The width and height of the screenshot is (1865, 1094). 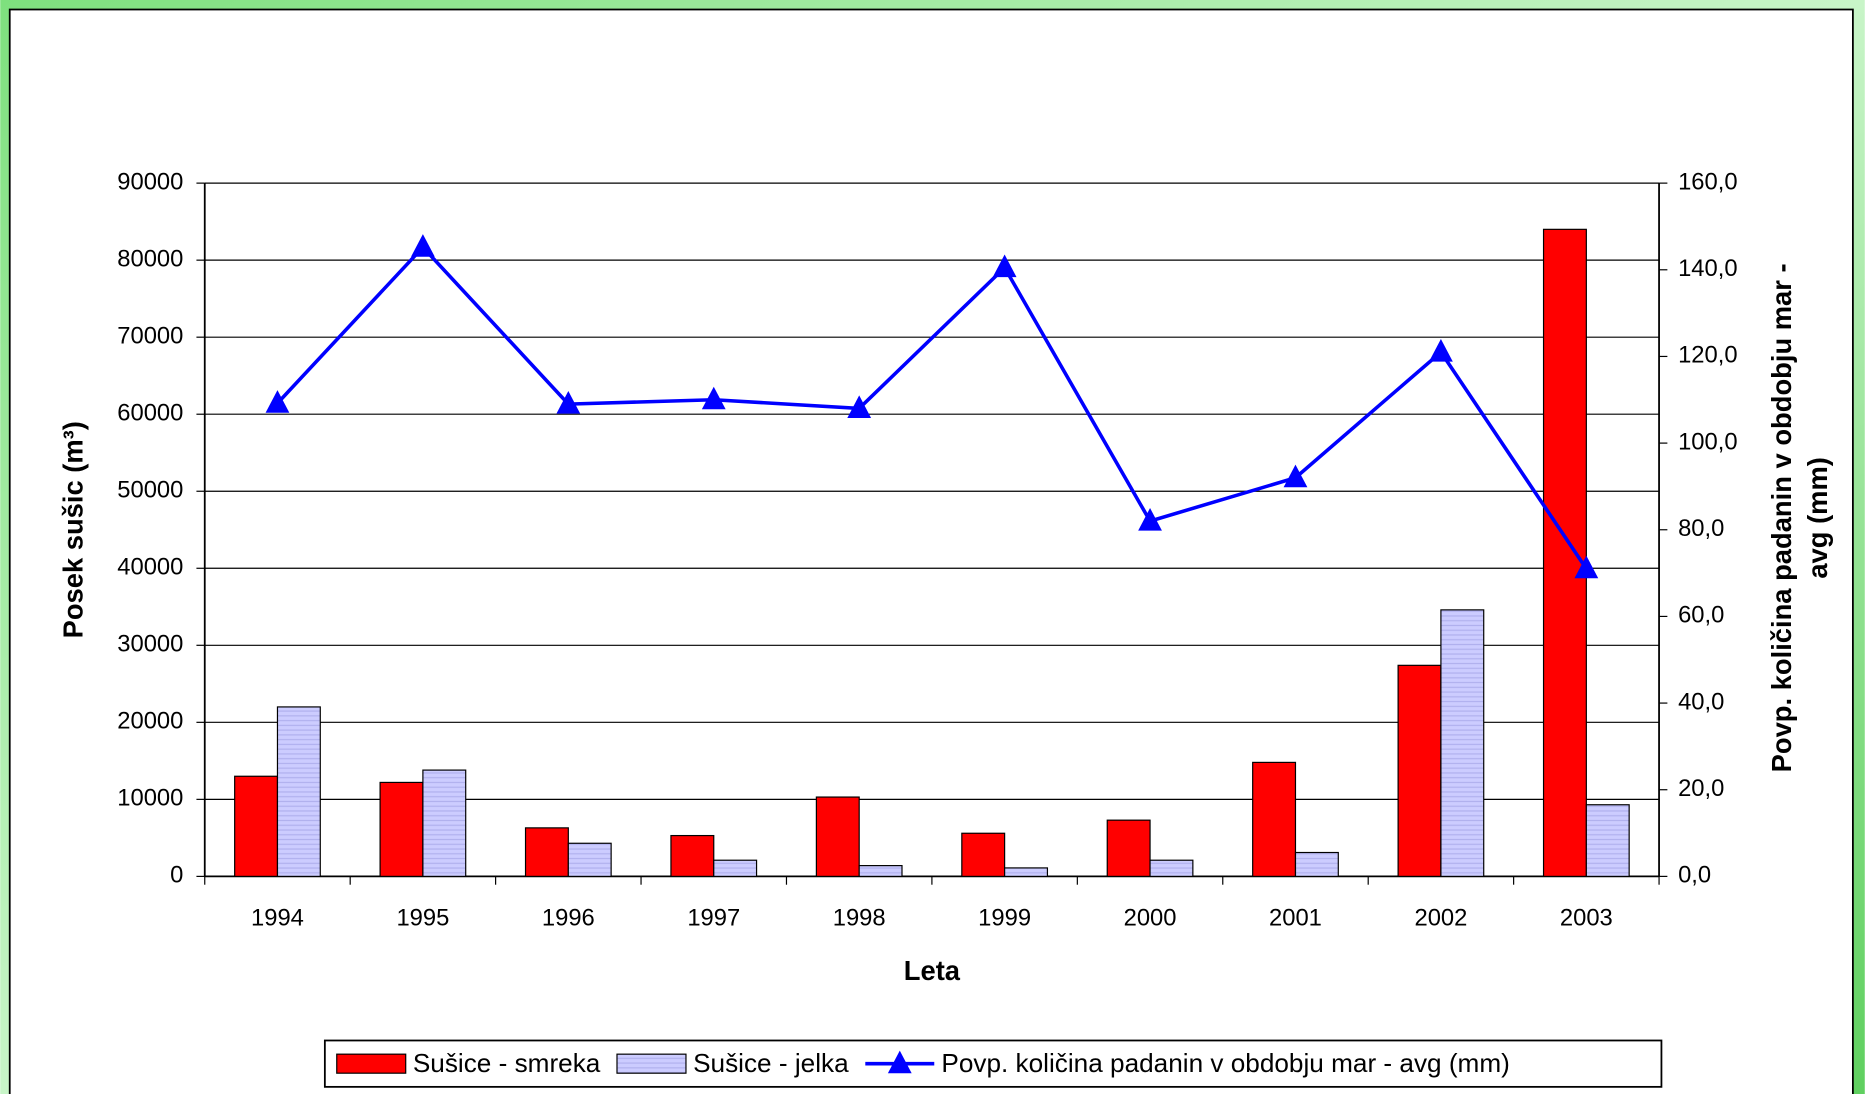 I want to click on x-axis-title: Leta, so click(x=932, y=970).